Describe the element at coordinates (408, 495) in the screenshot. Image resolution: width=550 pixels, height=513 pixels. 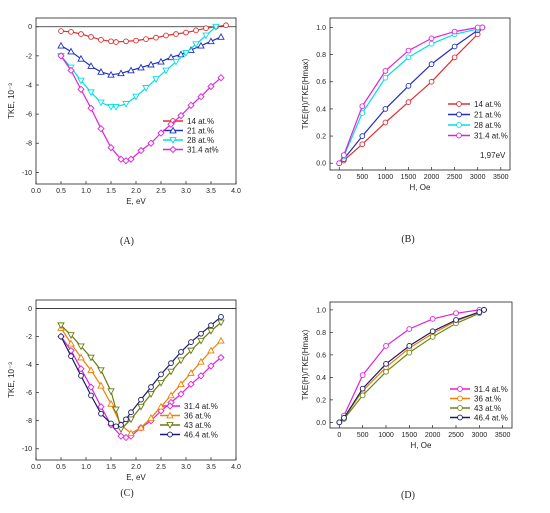
I see `panel-label-d: (D)` at that location.